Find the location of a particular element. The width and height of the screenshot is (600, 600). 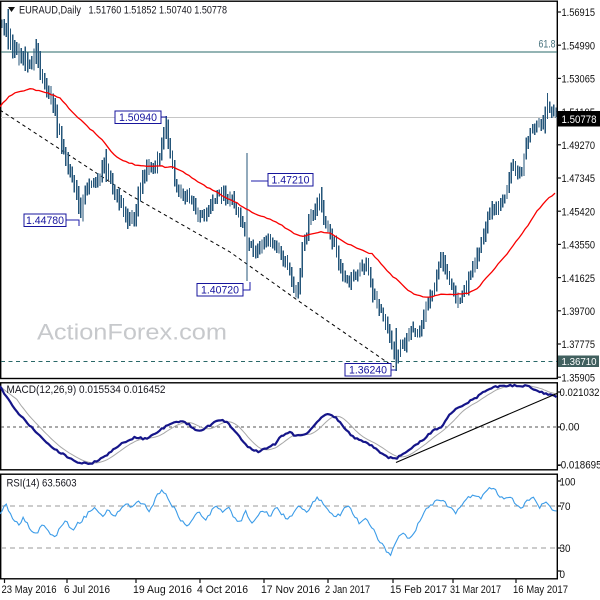

svg-text: 1.53065 is located at coordinates (579, 80).